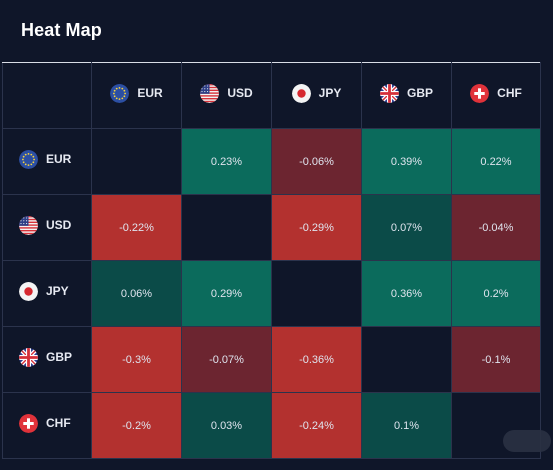  Describe the element at coordinates (61, 30) in the screenshot. I see `widget-title: Heat Map` at that location.